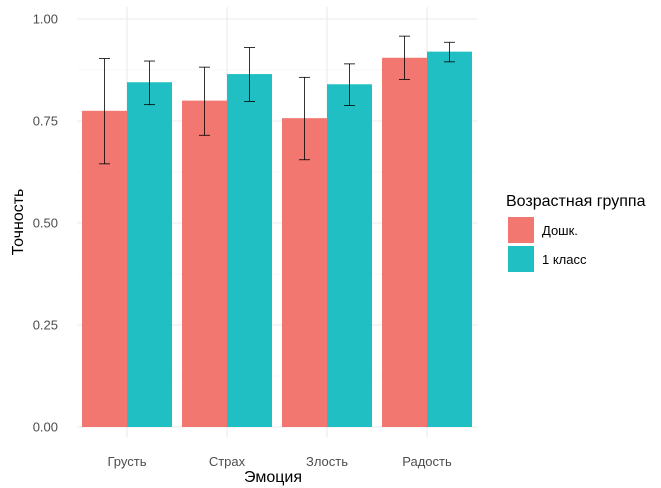 The width and height of the screenshot is (661, 488). I want to click on x-tick-label: Радость, so click(427, 461).